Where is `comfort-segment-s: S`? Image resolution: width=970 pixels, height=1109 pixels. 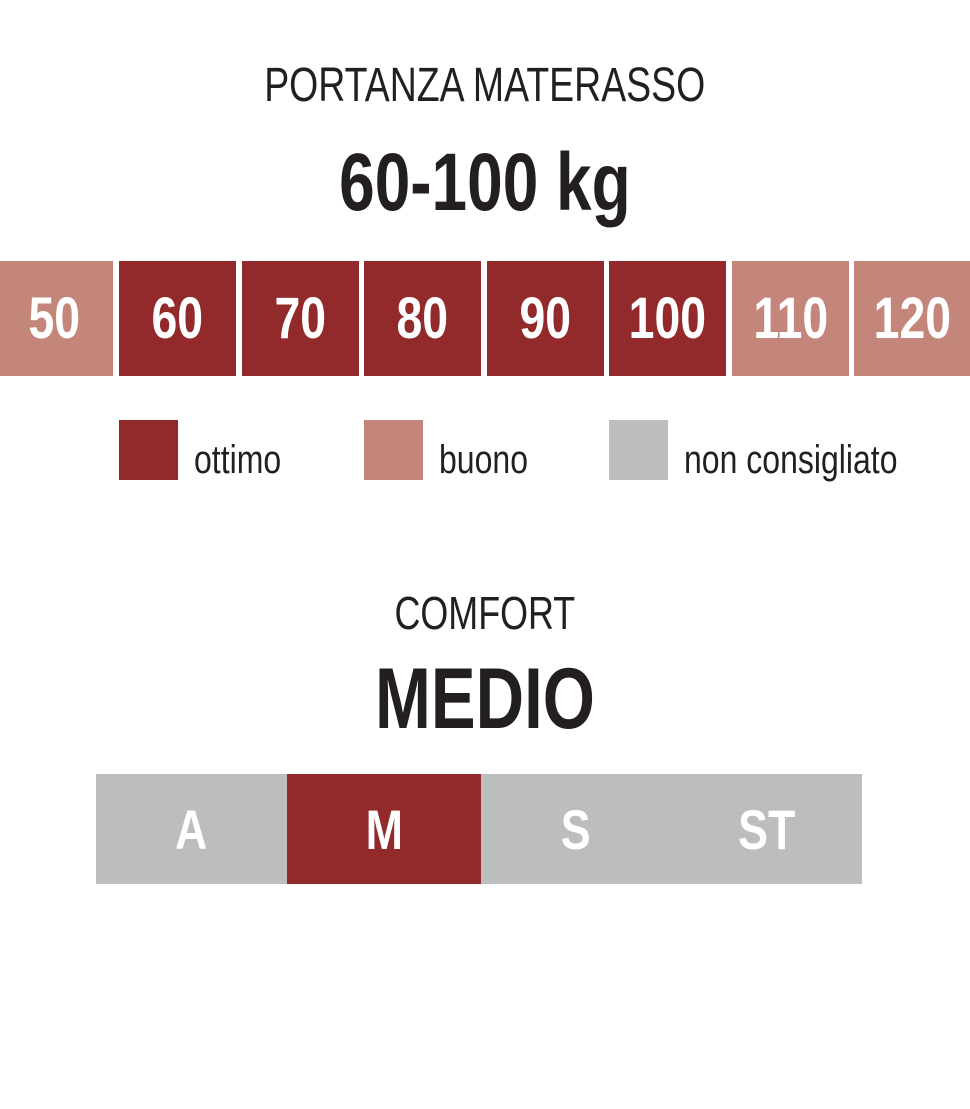 comfort-segment-s: S is located at coordinates (576, 829).